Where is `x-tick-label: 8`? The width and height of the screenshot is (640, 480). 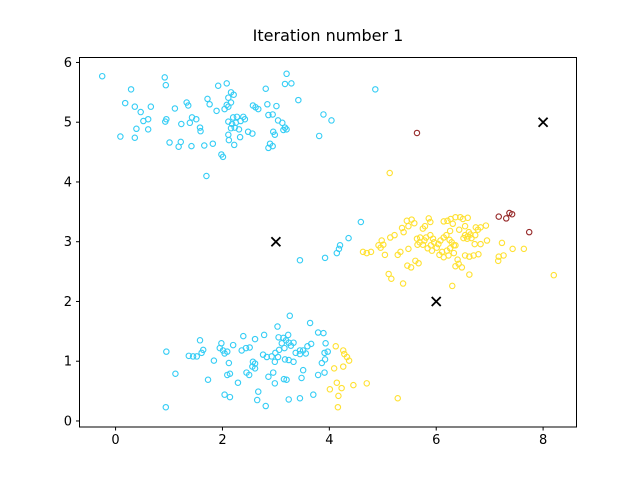
x-tick-label: 8 is located at coordinates (543, 440).